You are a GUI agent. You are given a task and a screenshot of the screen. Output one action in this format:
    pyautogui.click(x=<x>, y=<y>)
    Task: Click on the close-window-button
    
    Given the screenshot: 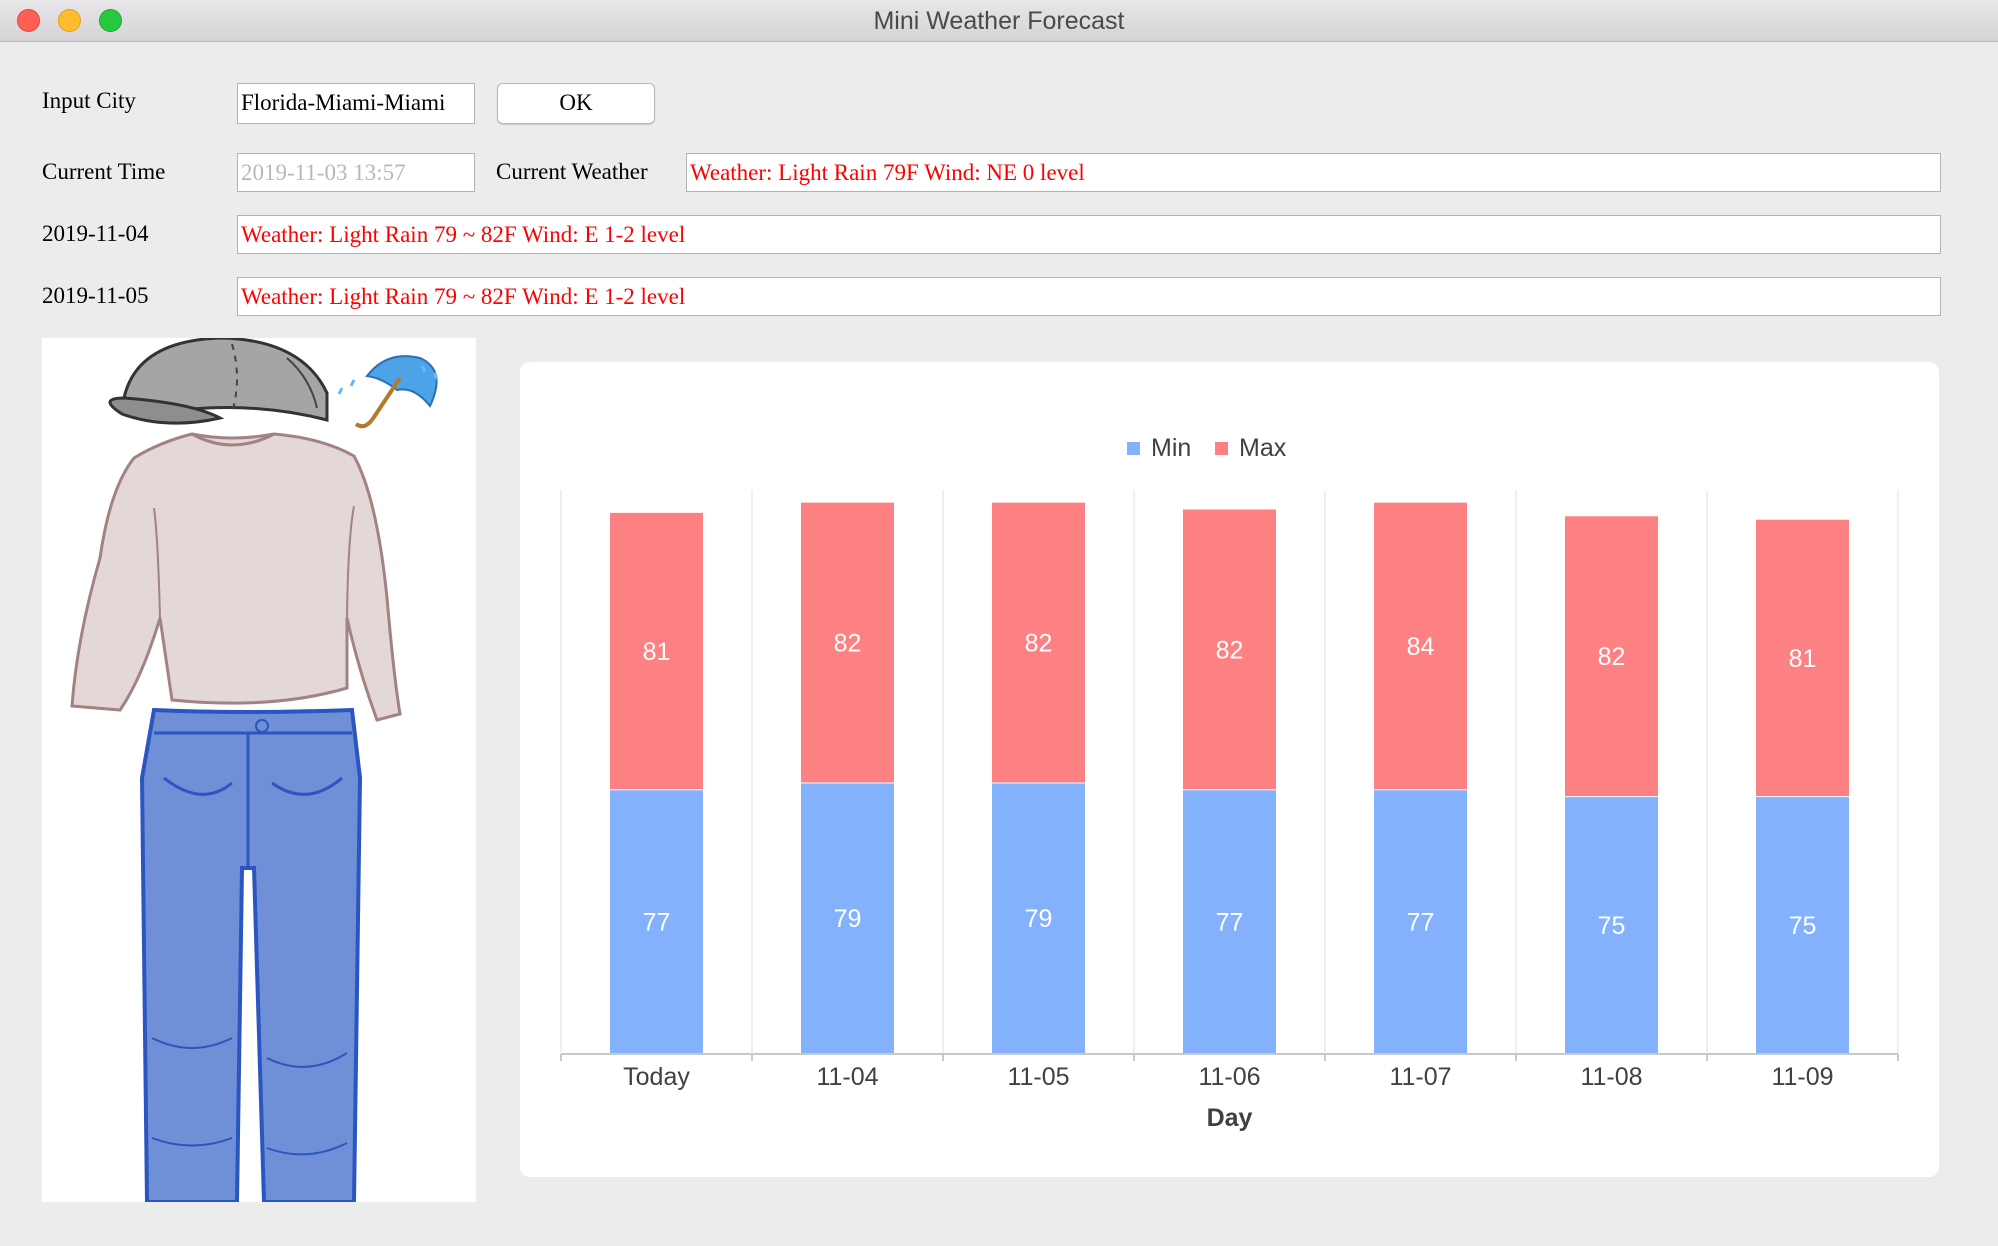 What is the action you would take?
    pyautogui.click(x=28, y=20)
    